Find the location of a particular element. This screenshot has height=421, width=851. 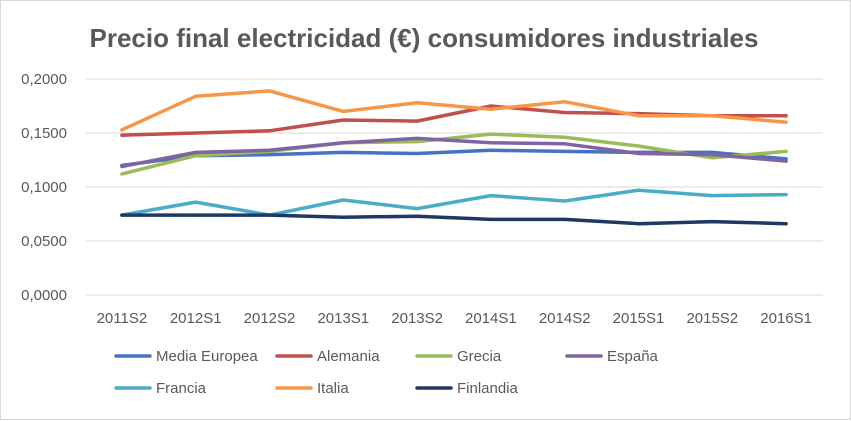

legend-label: Alemania is located at coordinates (348, 356).